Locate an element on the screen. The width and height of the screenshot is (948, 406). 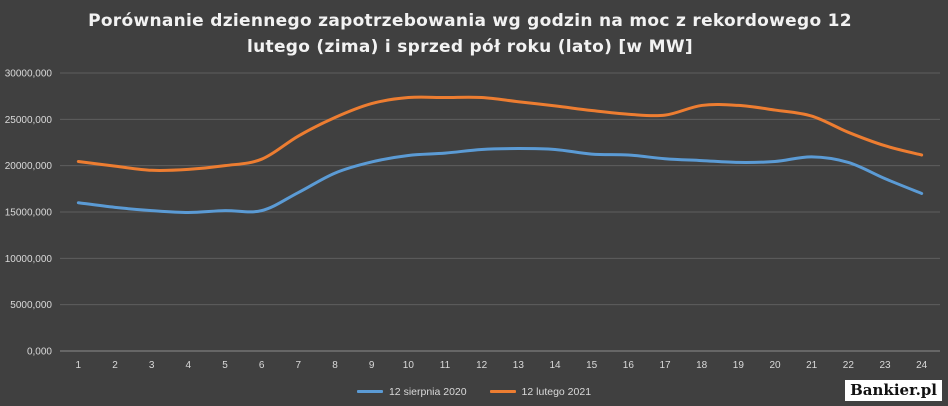
legend: 12 sierpnia 2020 12 lutego 2021 is located at coordinates (474, 391).